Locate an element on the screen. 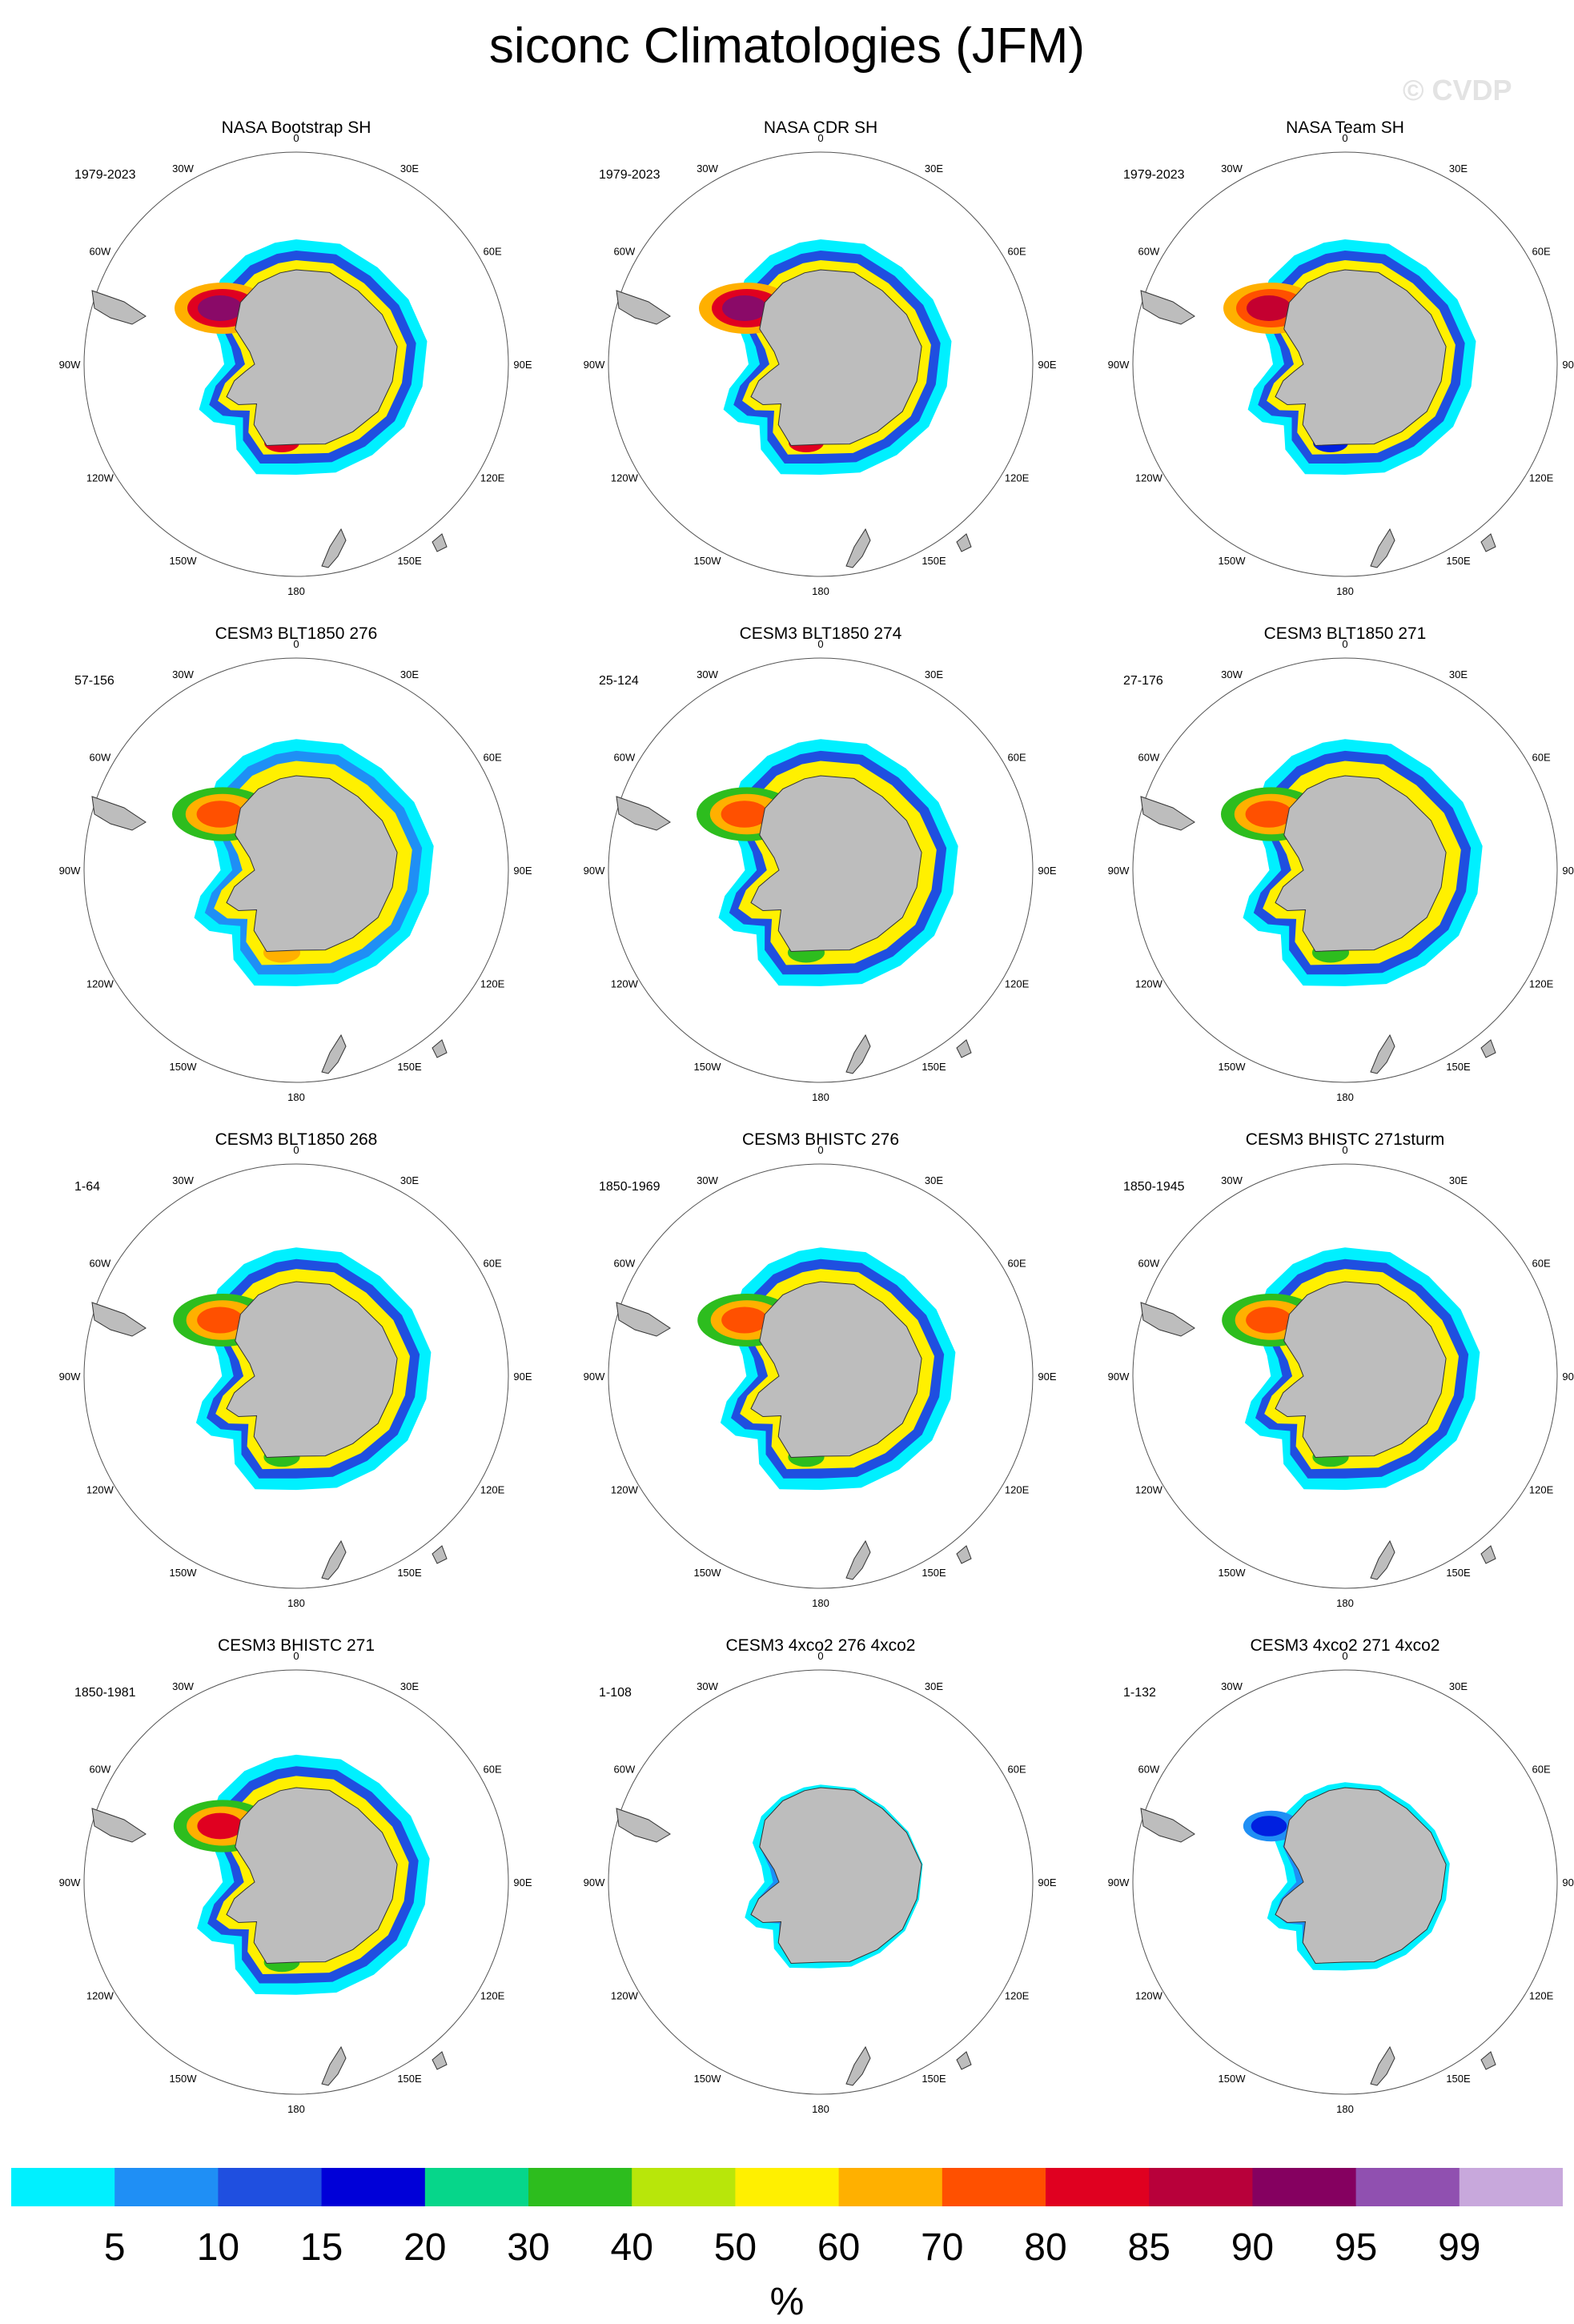 Image resolution: width=1574 pixels, height=2324 pixels. panel-period: 1979-2023 is located at coordinates (105, 175).